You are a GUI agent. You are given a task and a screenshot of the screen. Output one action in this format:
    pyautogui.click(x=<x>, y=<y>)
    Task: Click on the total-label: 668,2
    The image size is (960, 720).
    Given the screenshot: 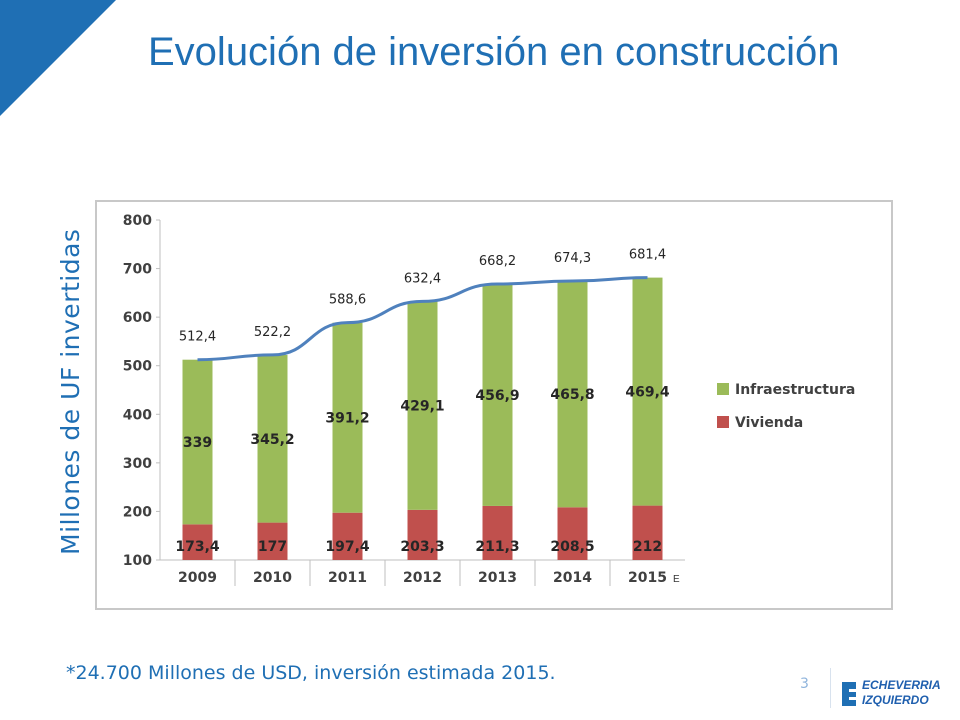 What is the action you would take?
    pyautogui.click(x=497, y=261)
    